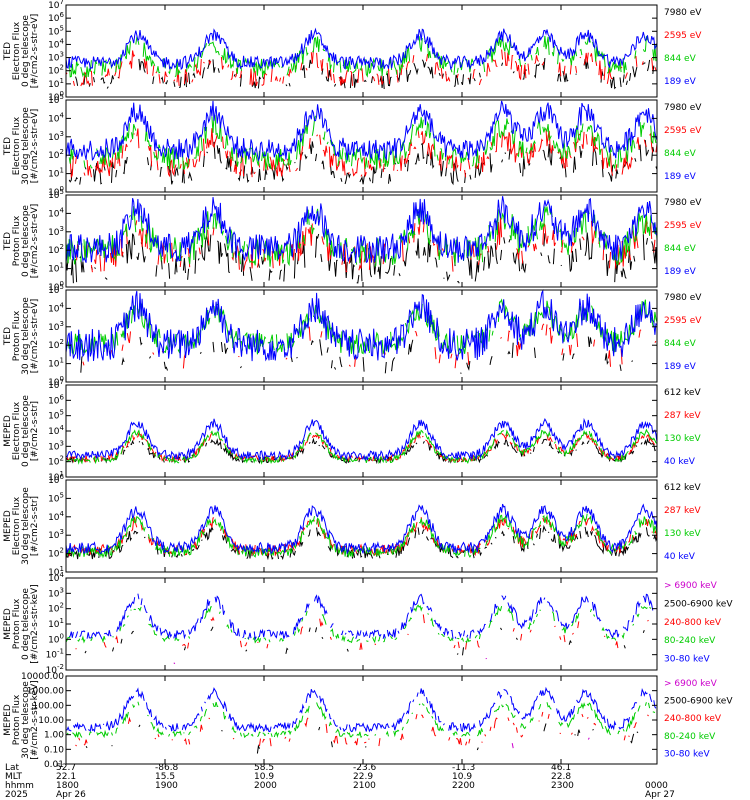 This screenshot has height=800, width=750. Describe the element at coordinates (265, 786) in the screenshot. I see `x-tick-label: 2000` at that location.